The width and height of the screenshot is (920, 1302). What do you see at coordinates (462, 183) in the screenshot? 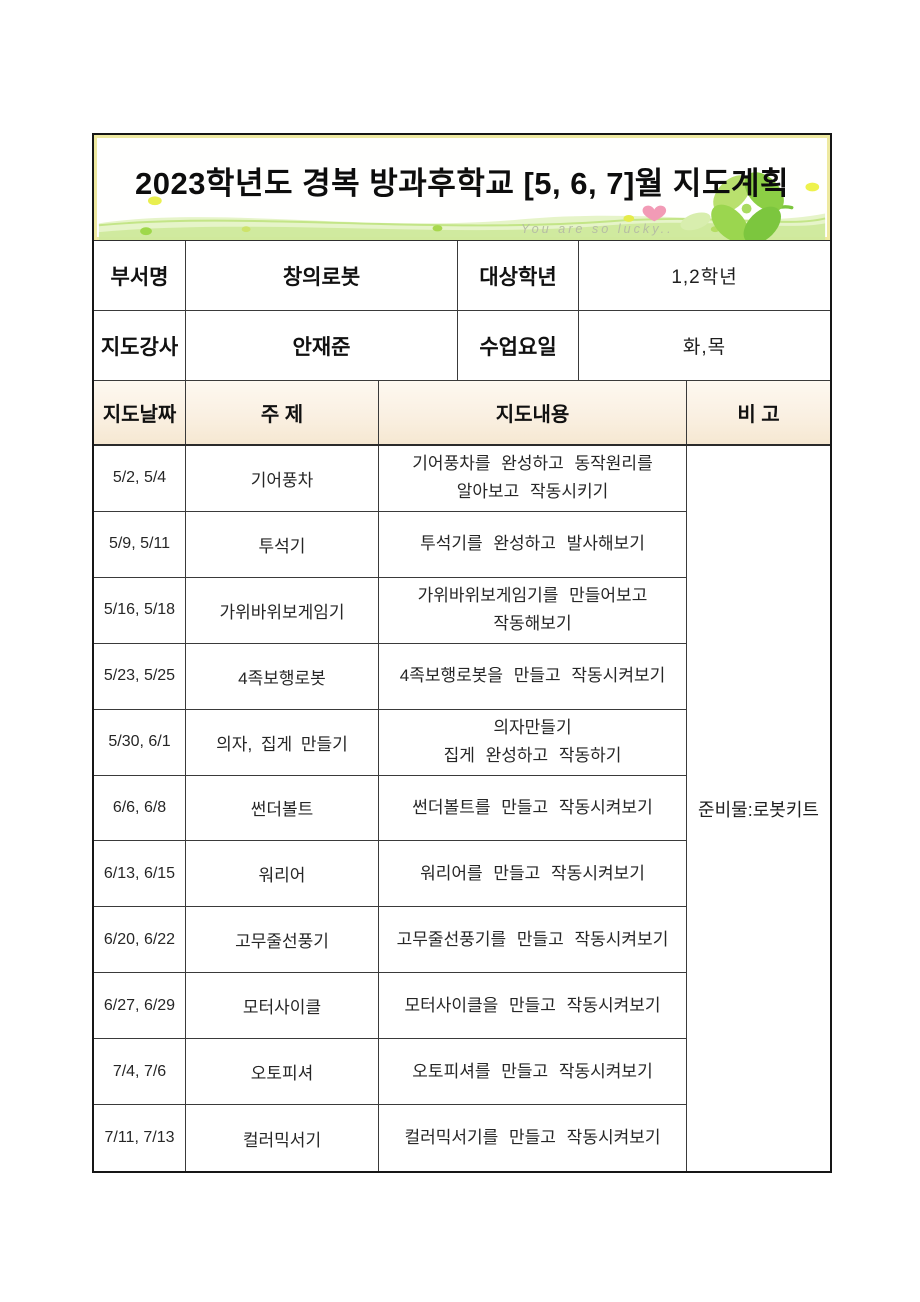
I see `document-title: 2023학년도 경복 방과후학교 [5, 6, 7]월 지도계획` at bounding box center [462, 183].